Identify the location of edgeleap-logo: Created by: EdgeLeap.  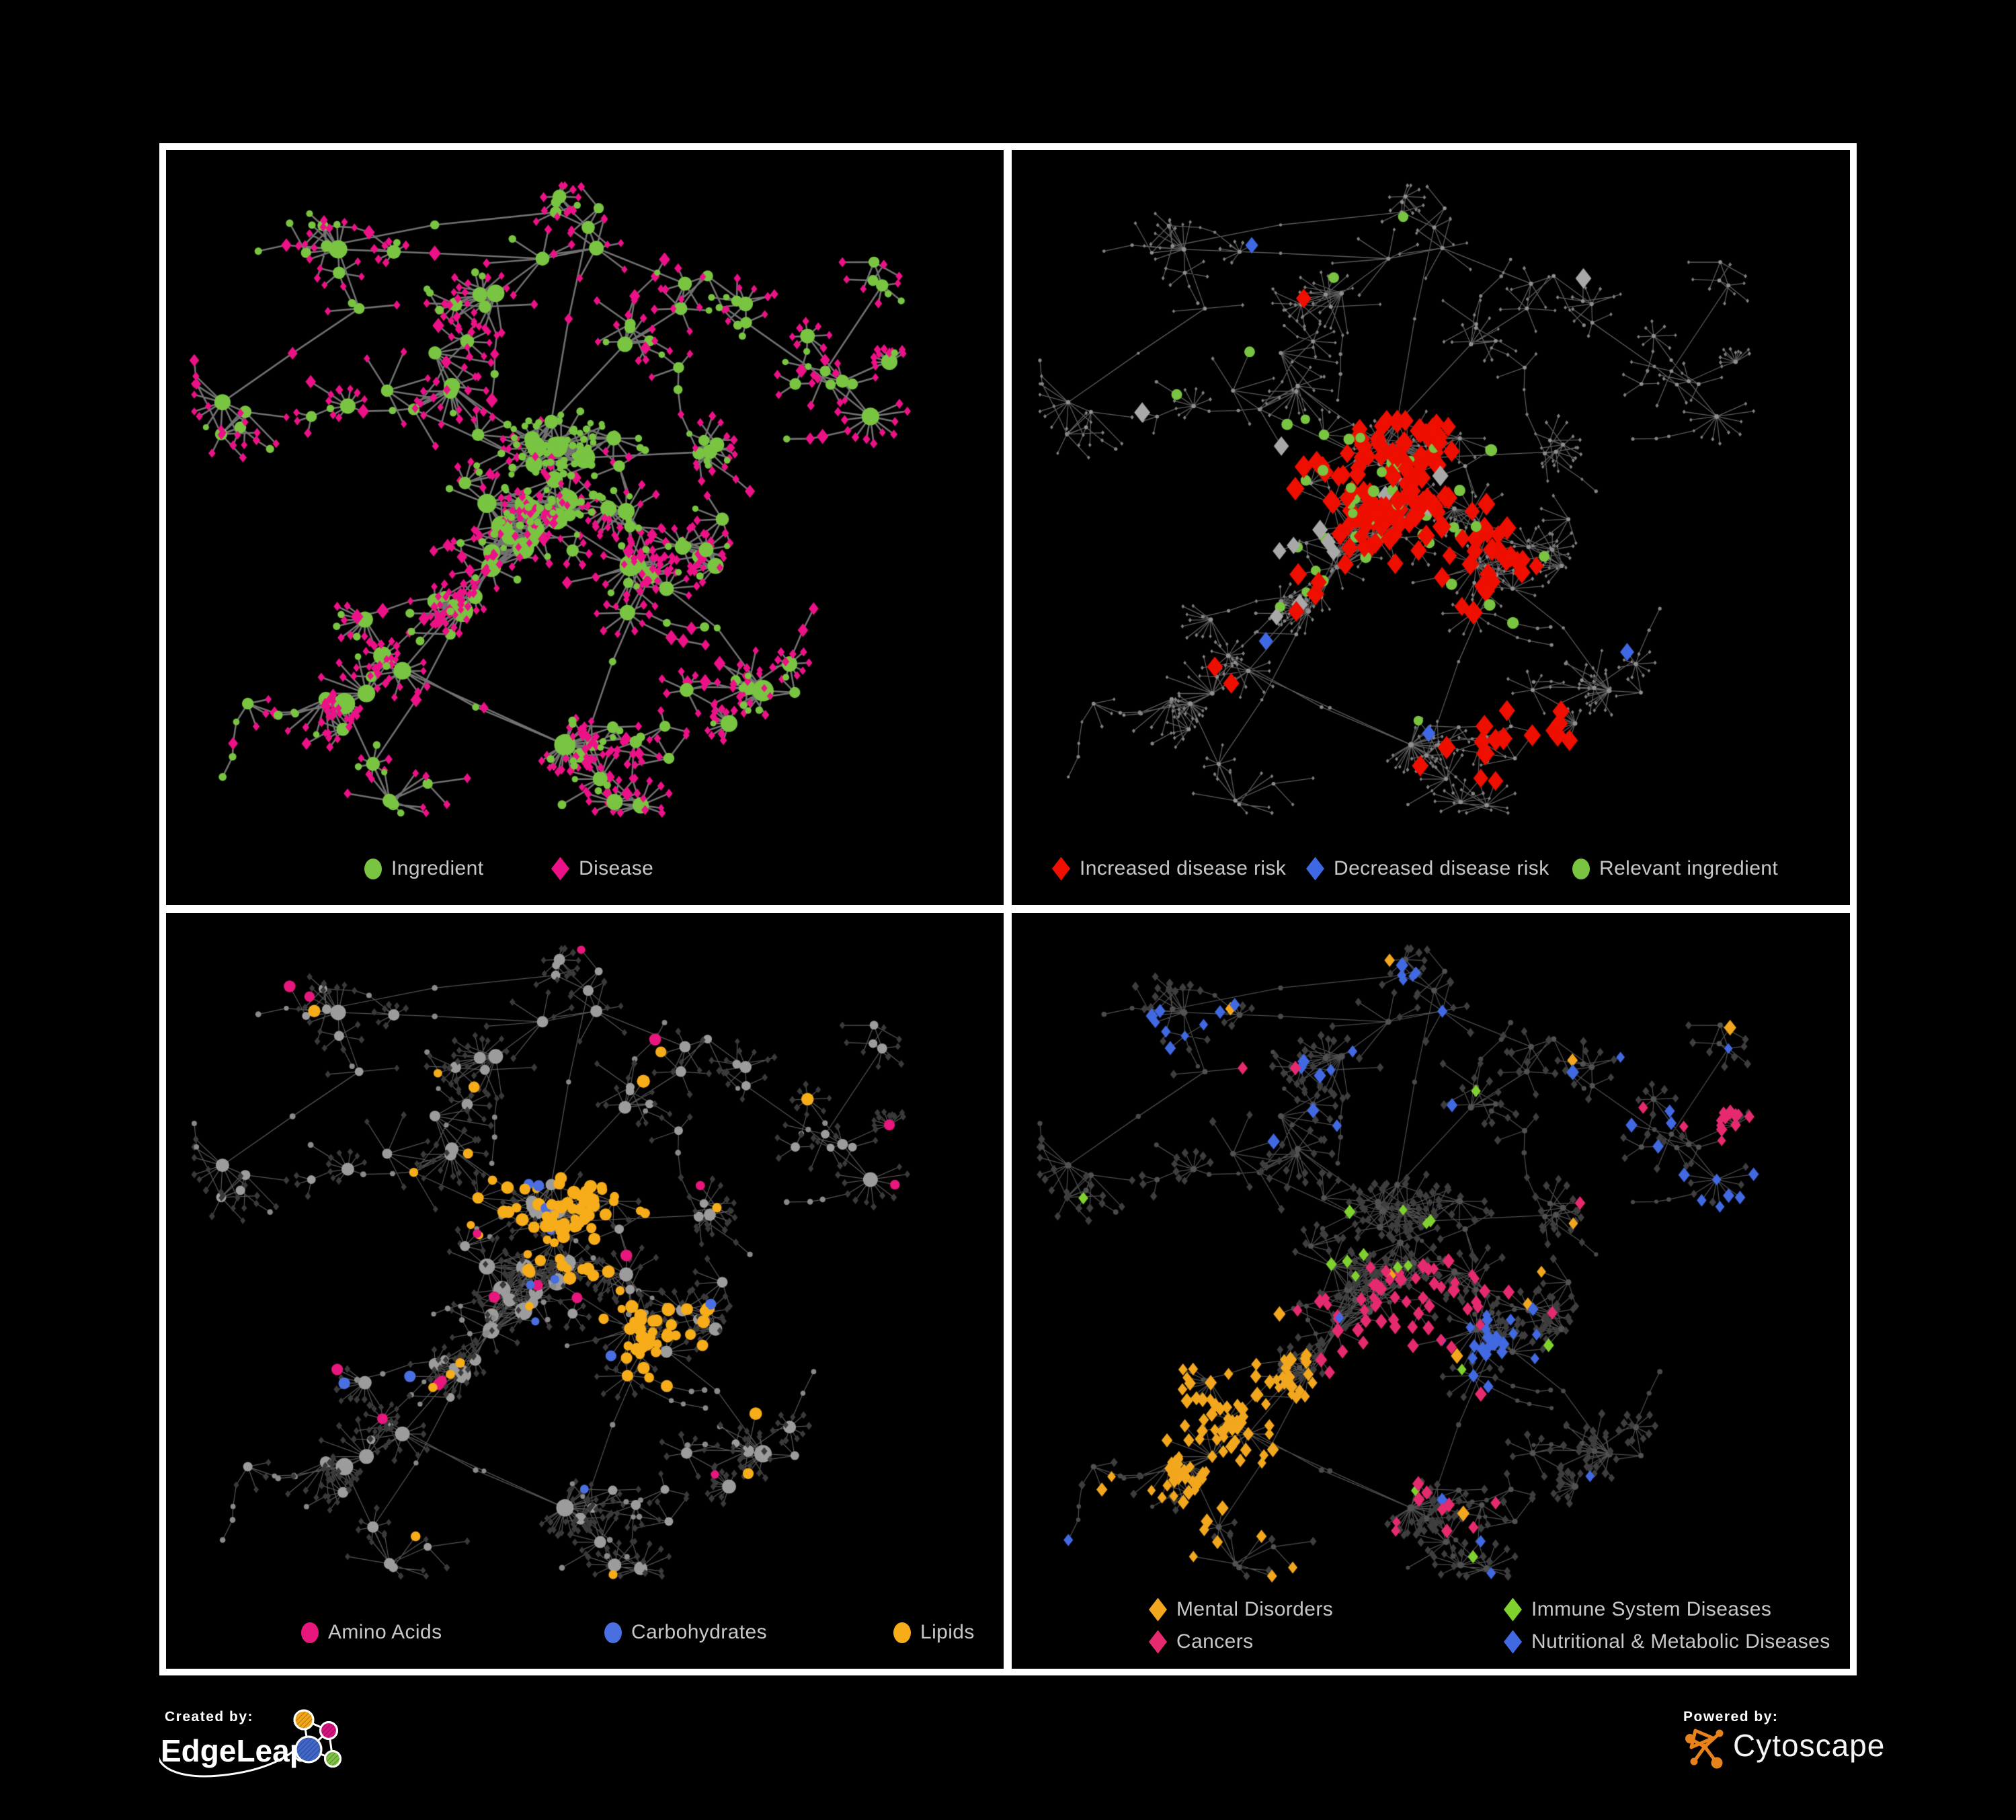
(250, 1743).